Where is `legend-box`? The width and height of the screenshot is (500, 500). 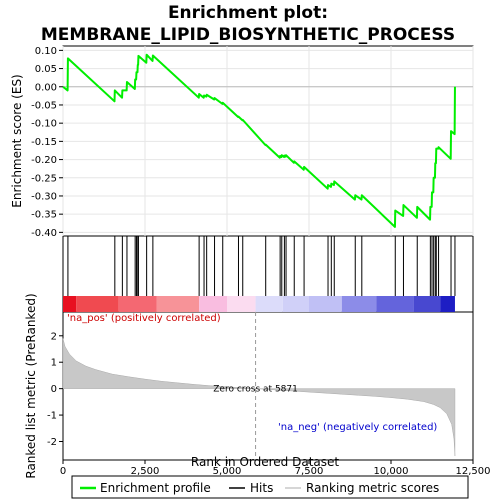 legend-box is located at coordinates (270, 487).